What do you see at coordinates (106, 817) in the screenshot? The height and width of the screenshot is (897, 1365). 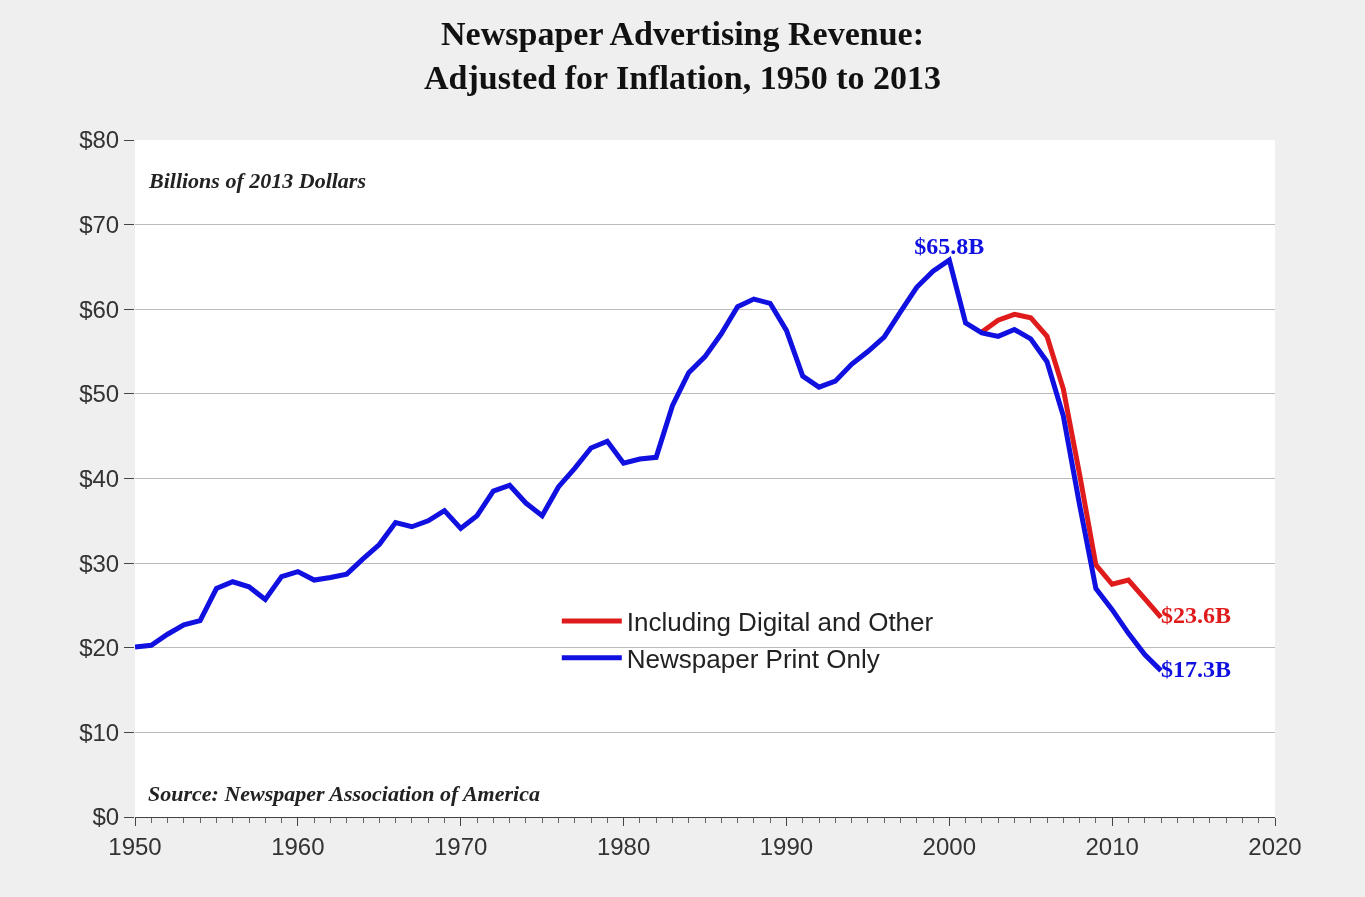 I see `y-tick-label: $0` at bounding box center [106, 817].